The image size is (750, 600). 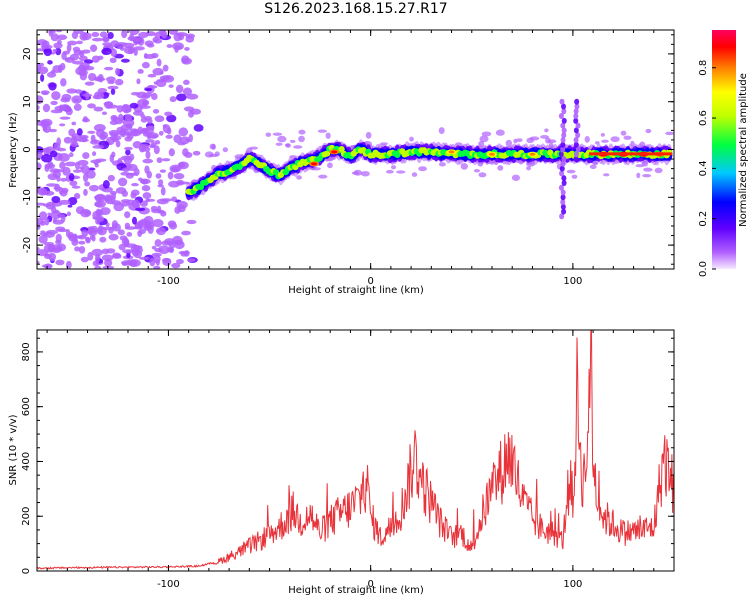 What do you see at coordinates (13, 150) in the screenshot?
I see `spectrogram-y-label: Frequency (Hz)` at bounding box center [13, 150].